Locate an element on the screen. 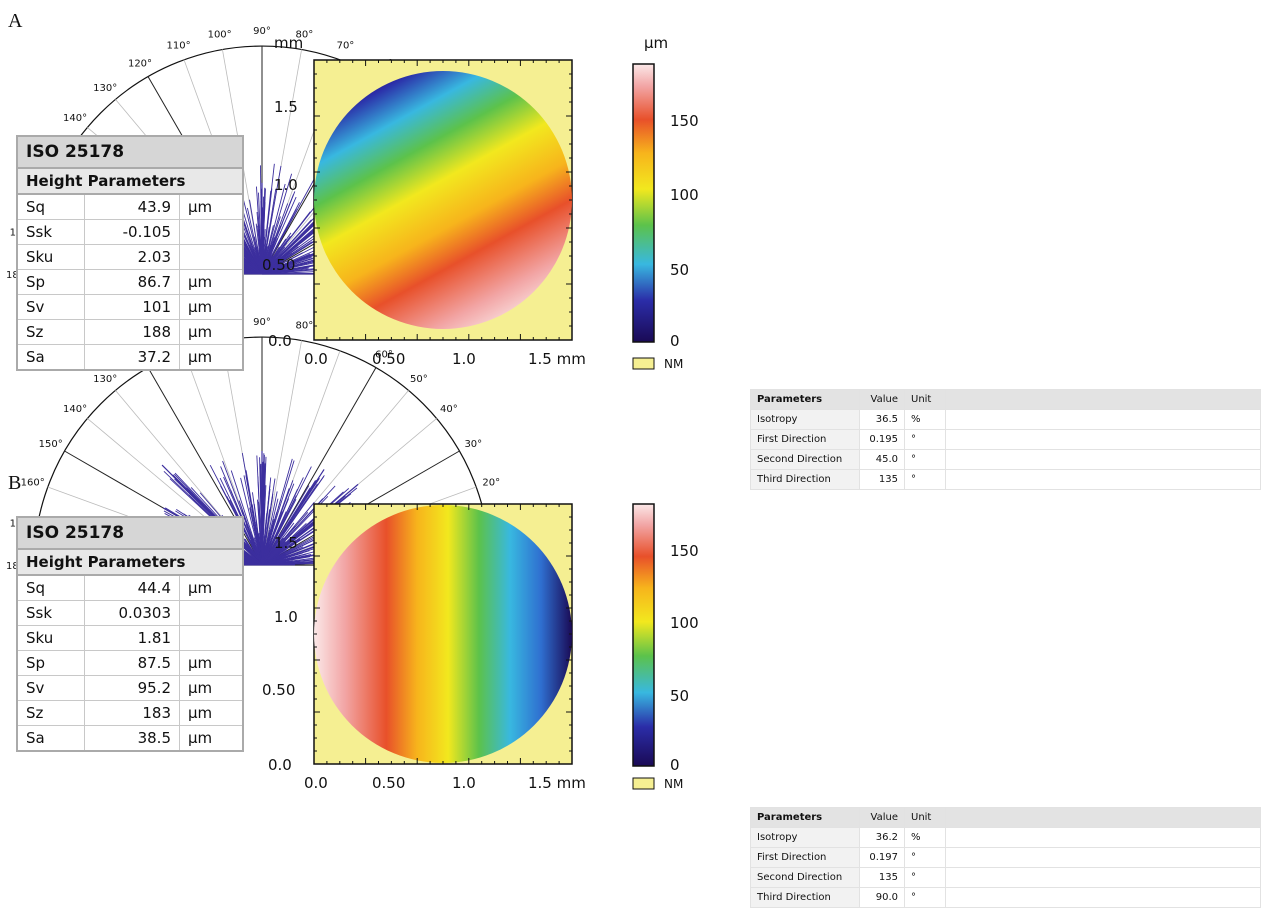  y-tick-label: 1.0 is located at coordinates (286, 617).